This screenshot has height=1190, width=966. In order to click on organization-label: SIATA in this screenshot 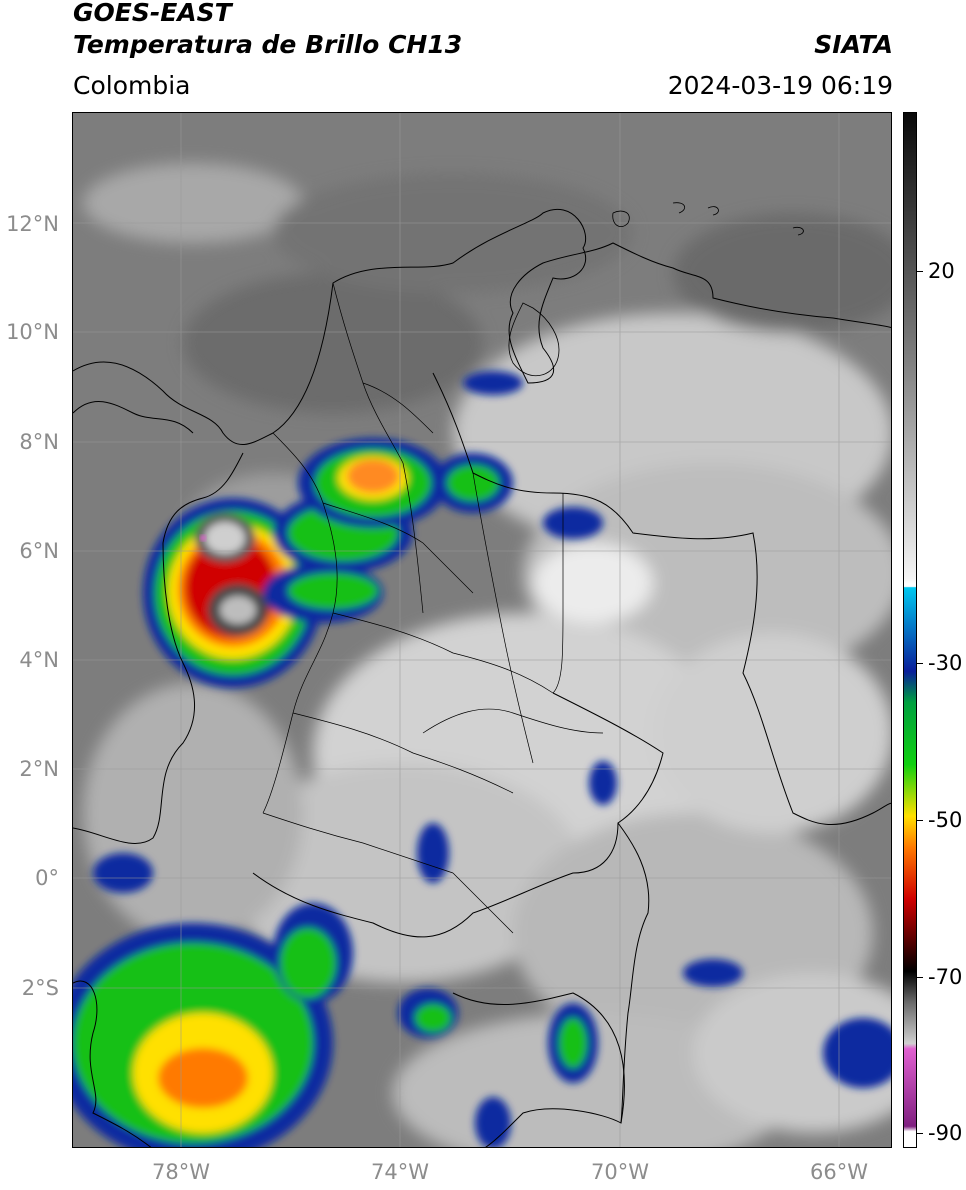, I will do `click(853, 44)`.